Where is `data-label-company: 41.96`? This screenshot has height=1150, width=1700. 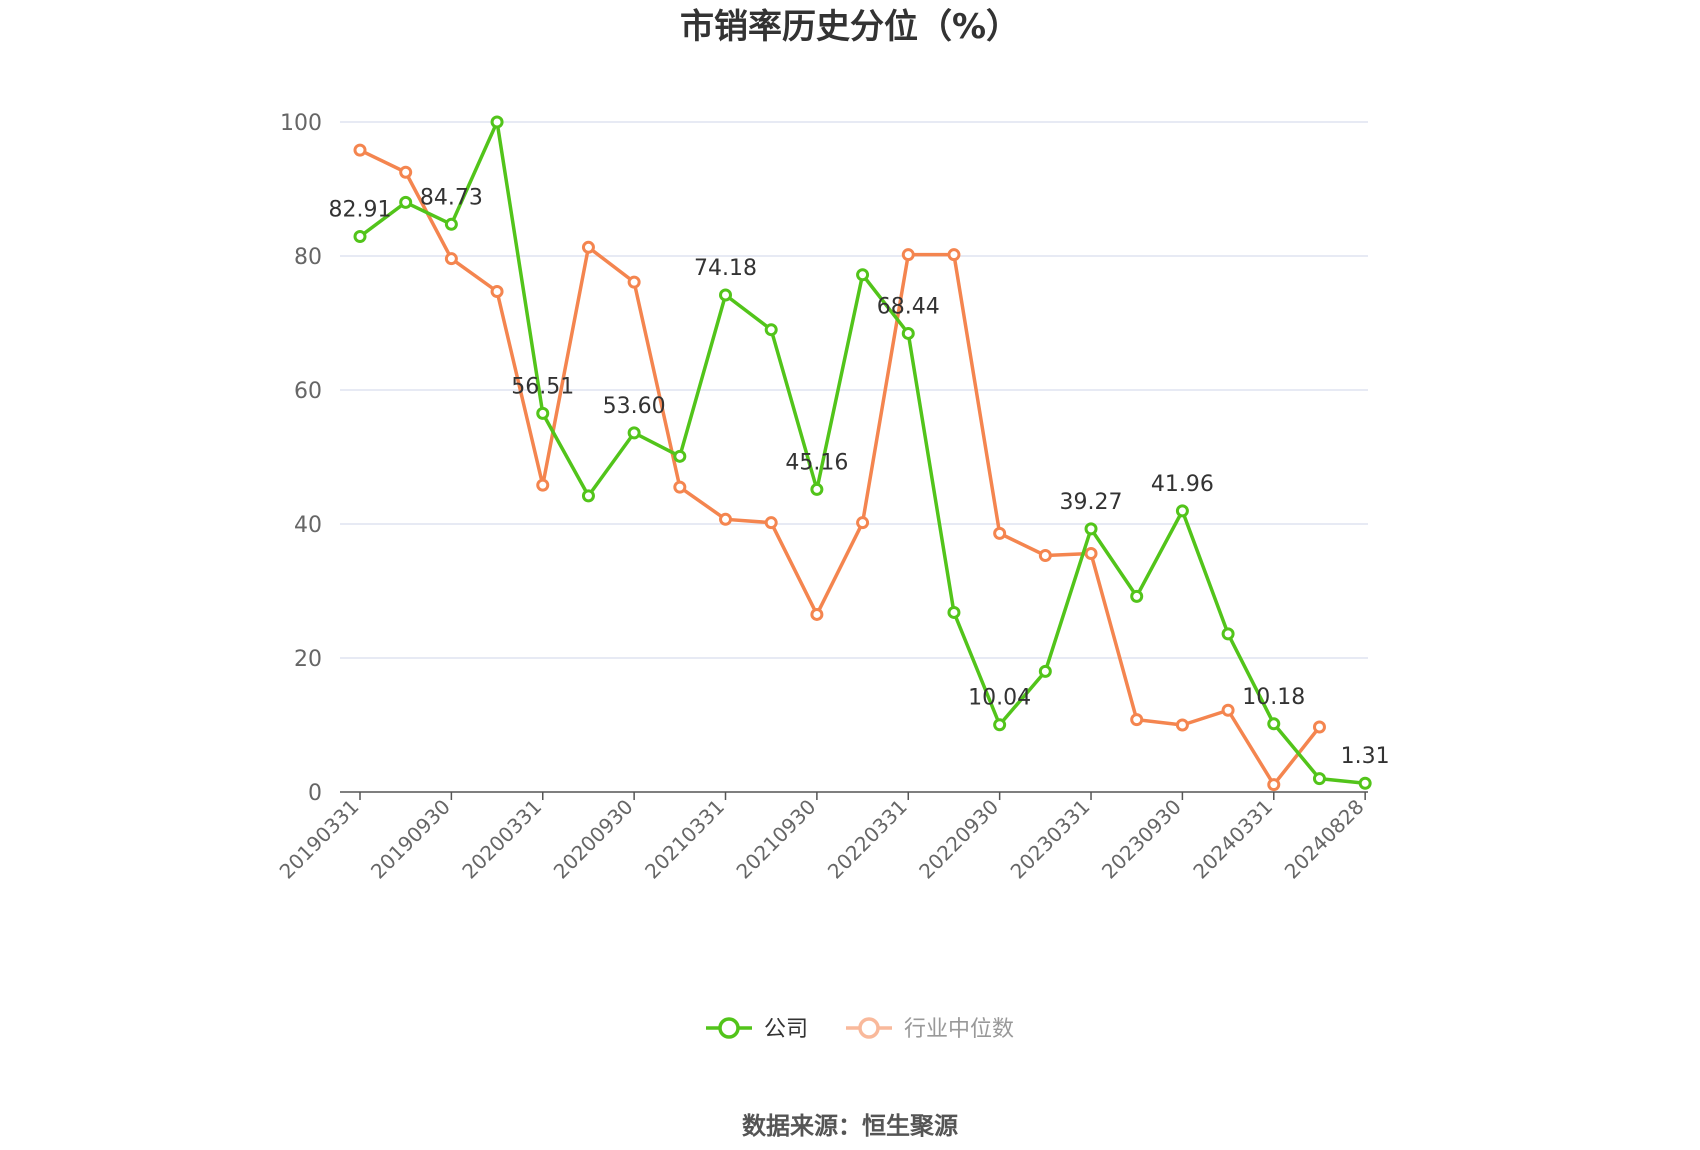 data-label-company: 41.96 is located at coordinates (1182, 484).